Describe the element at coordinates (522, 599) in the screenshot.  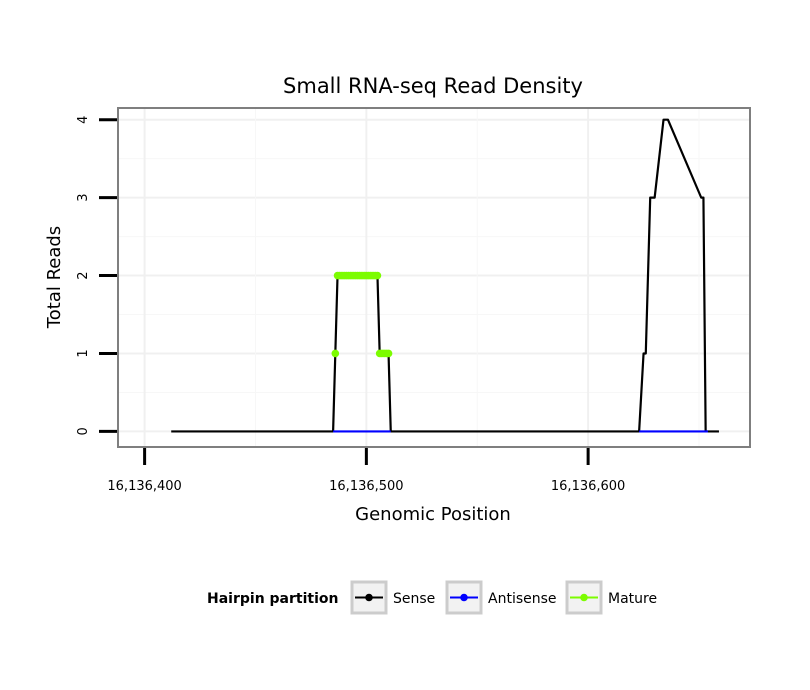
I see `legend-label: Antisense` at that location.